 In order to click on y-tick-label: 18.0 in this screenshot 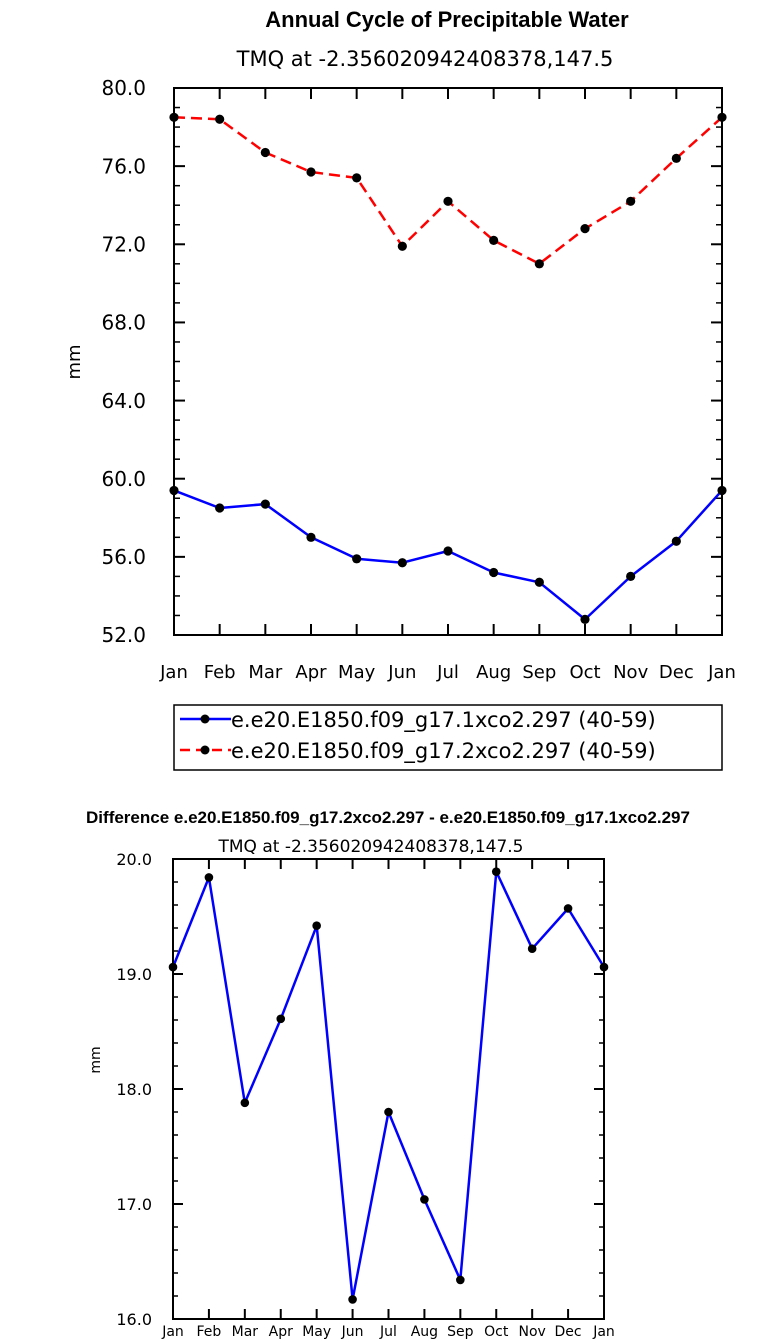, I will do `click(134, 1089)`.